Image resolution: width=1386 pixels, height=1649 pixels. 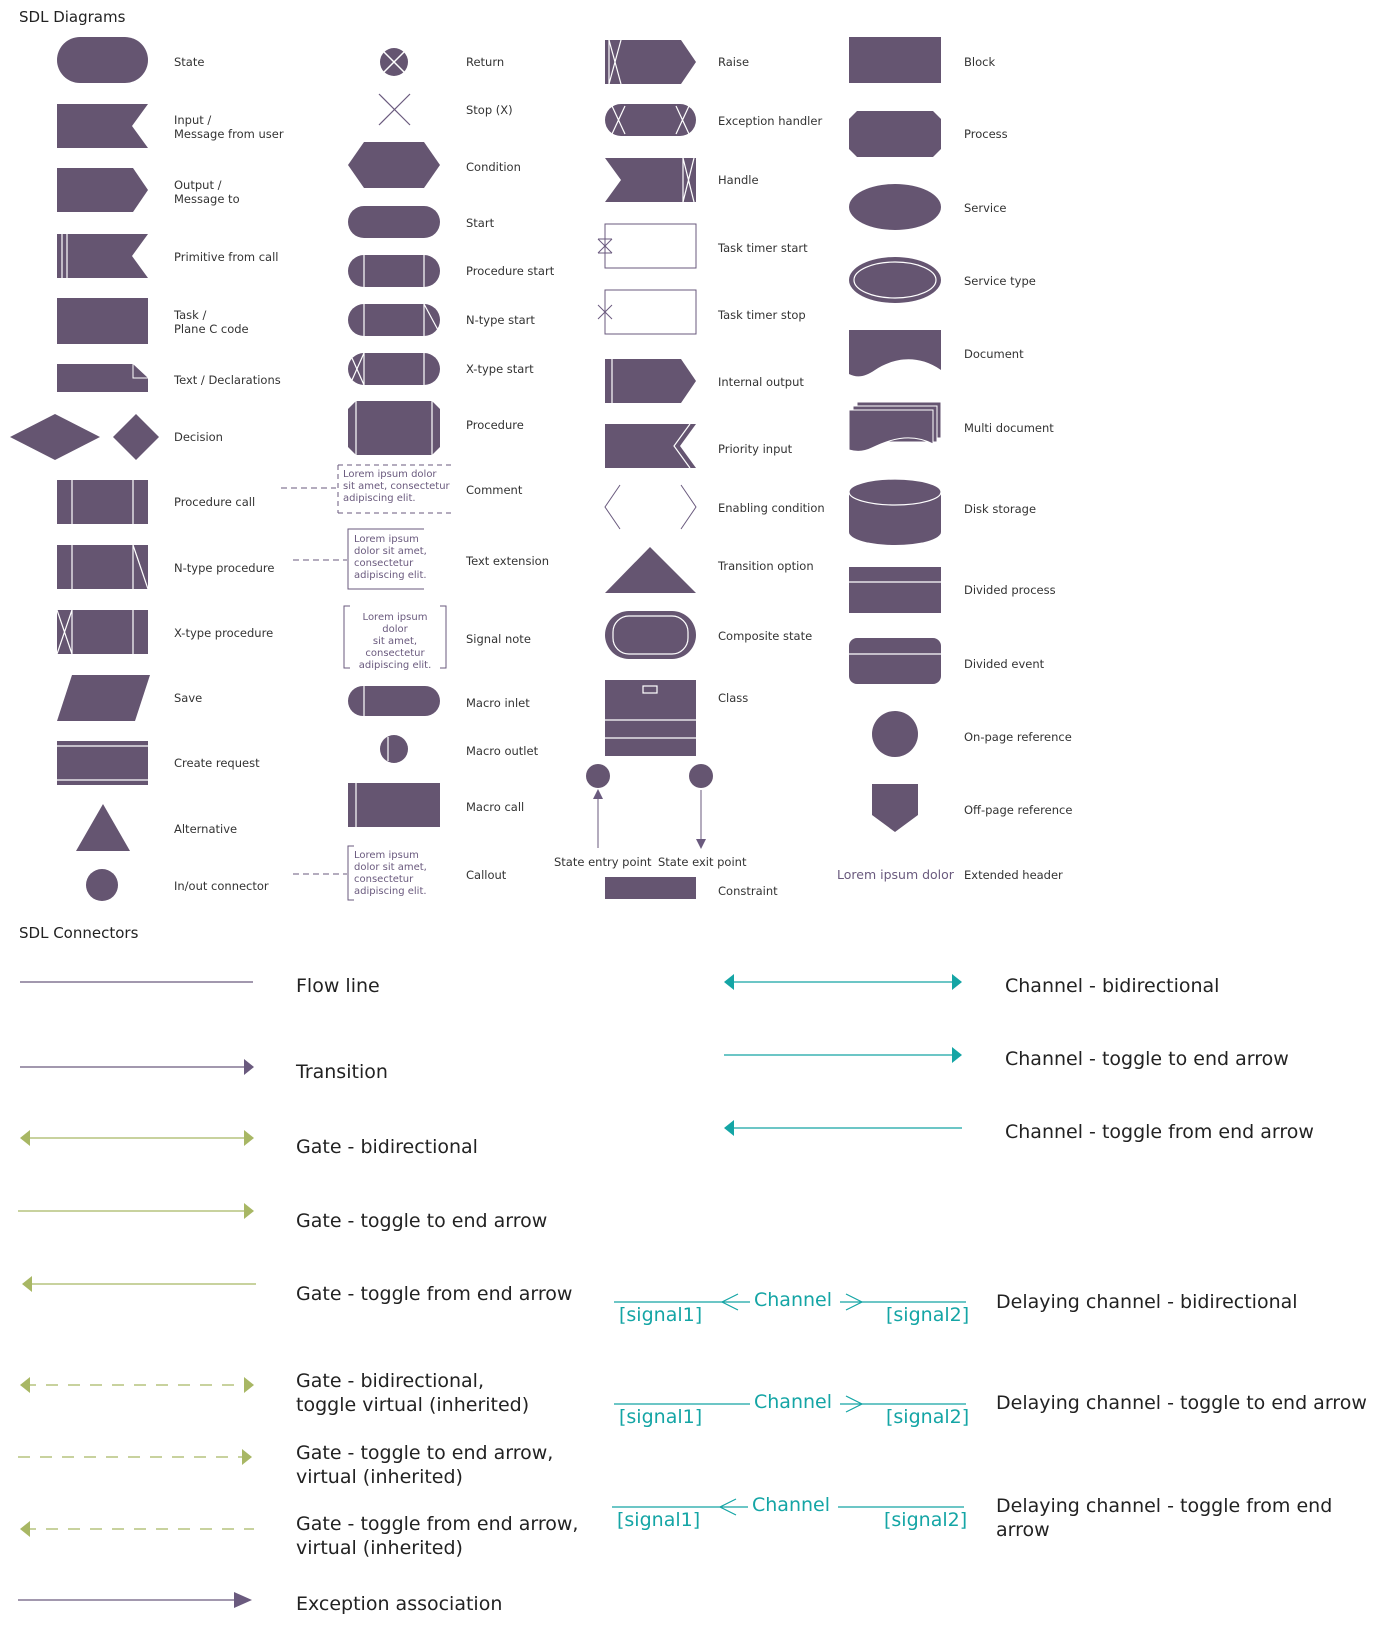 What do you see at coordinates (494, 490) in the screenshot?
I see `comment-label: Comment` at bounding box center [494, 490].